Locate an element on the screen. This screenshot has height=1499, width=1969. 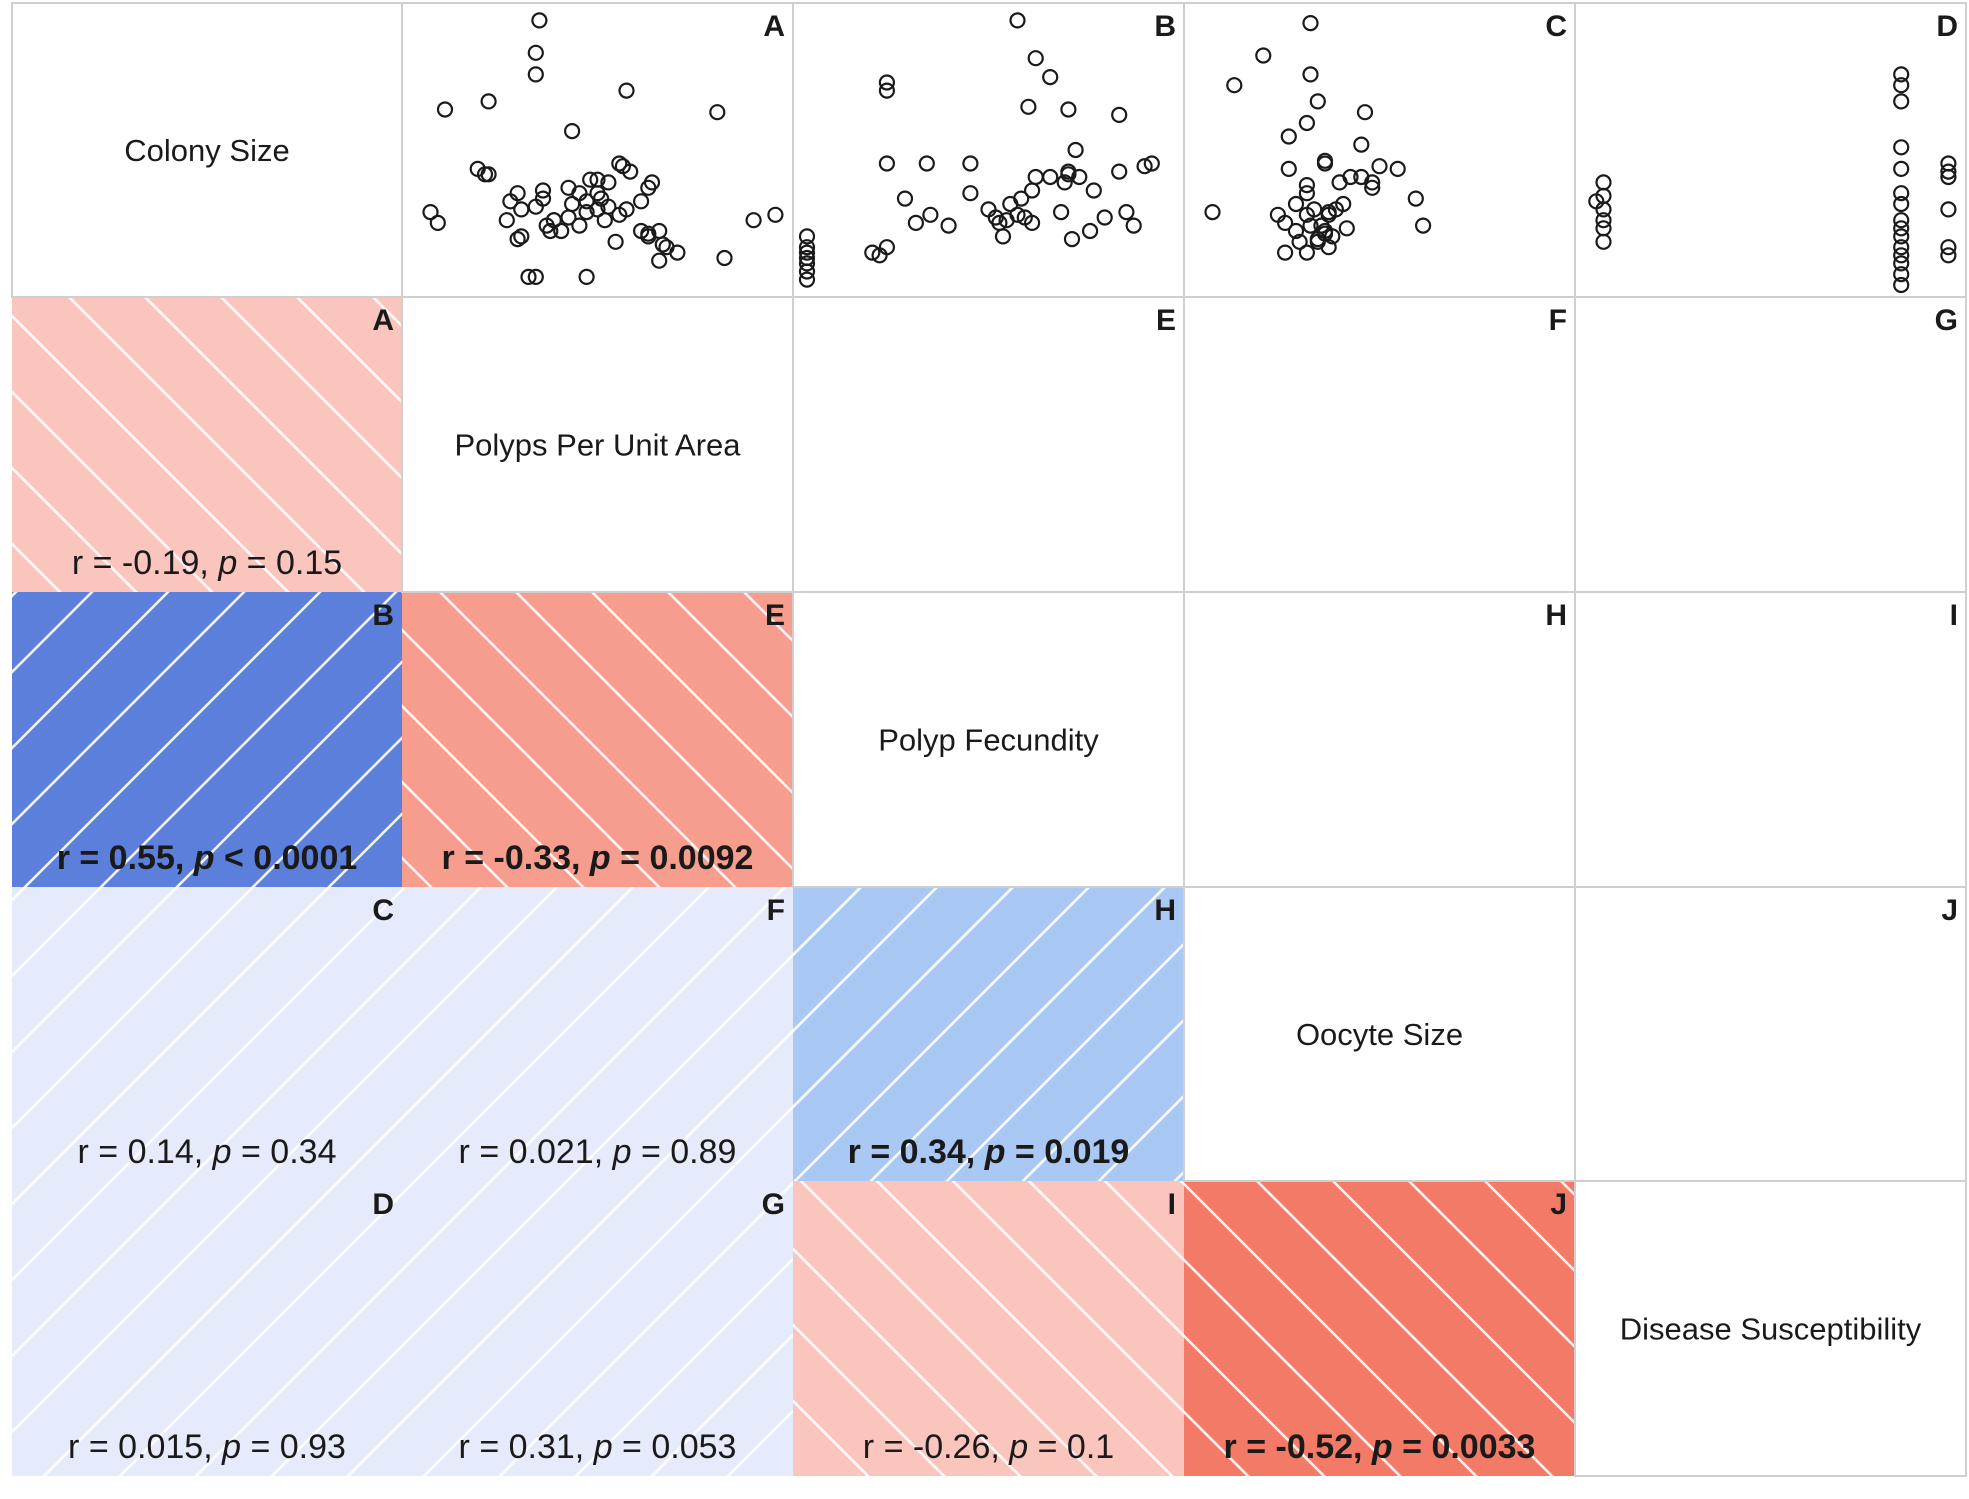
panel-letter: H is located at coordinates (1556, 615).